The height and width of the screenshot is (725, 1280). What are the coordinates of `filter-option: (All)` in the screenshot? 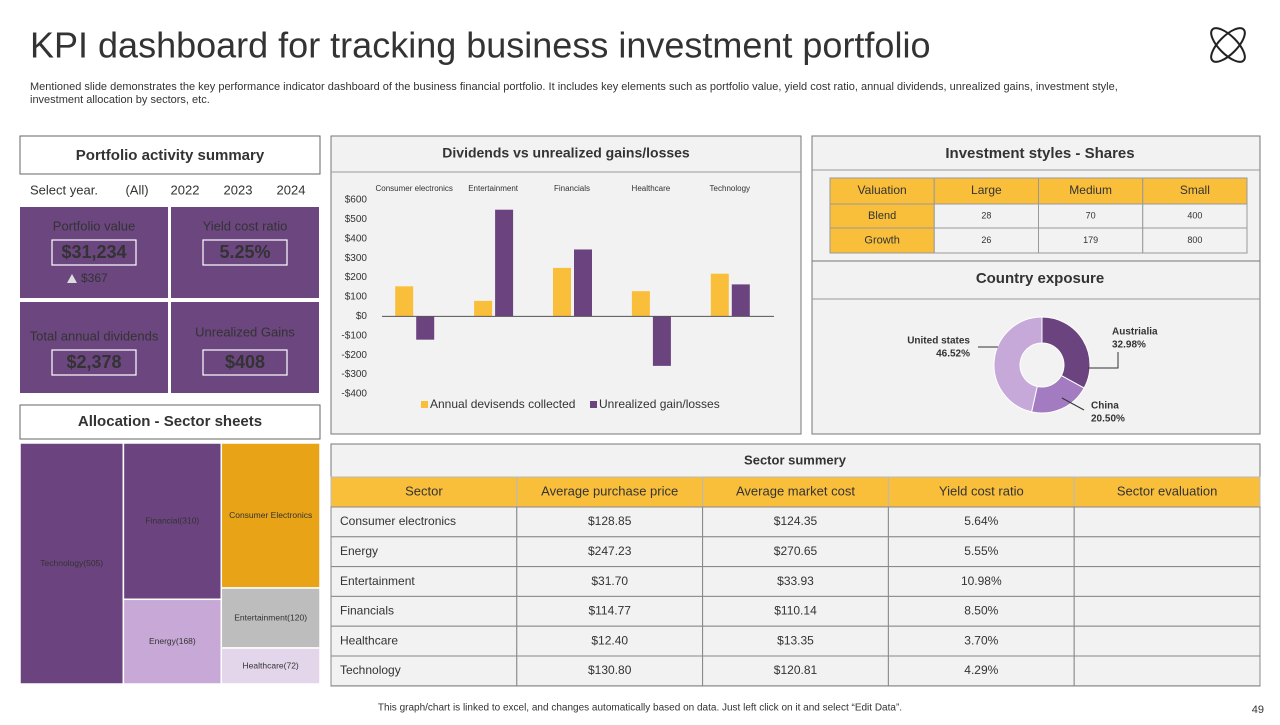 It's located at (136, 189).